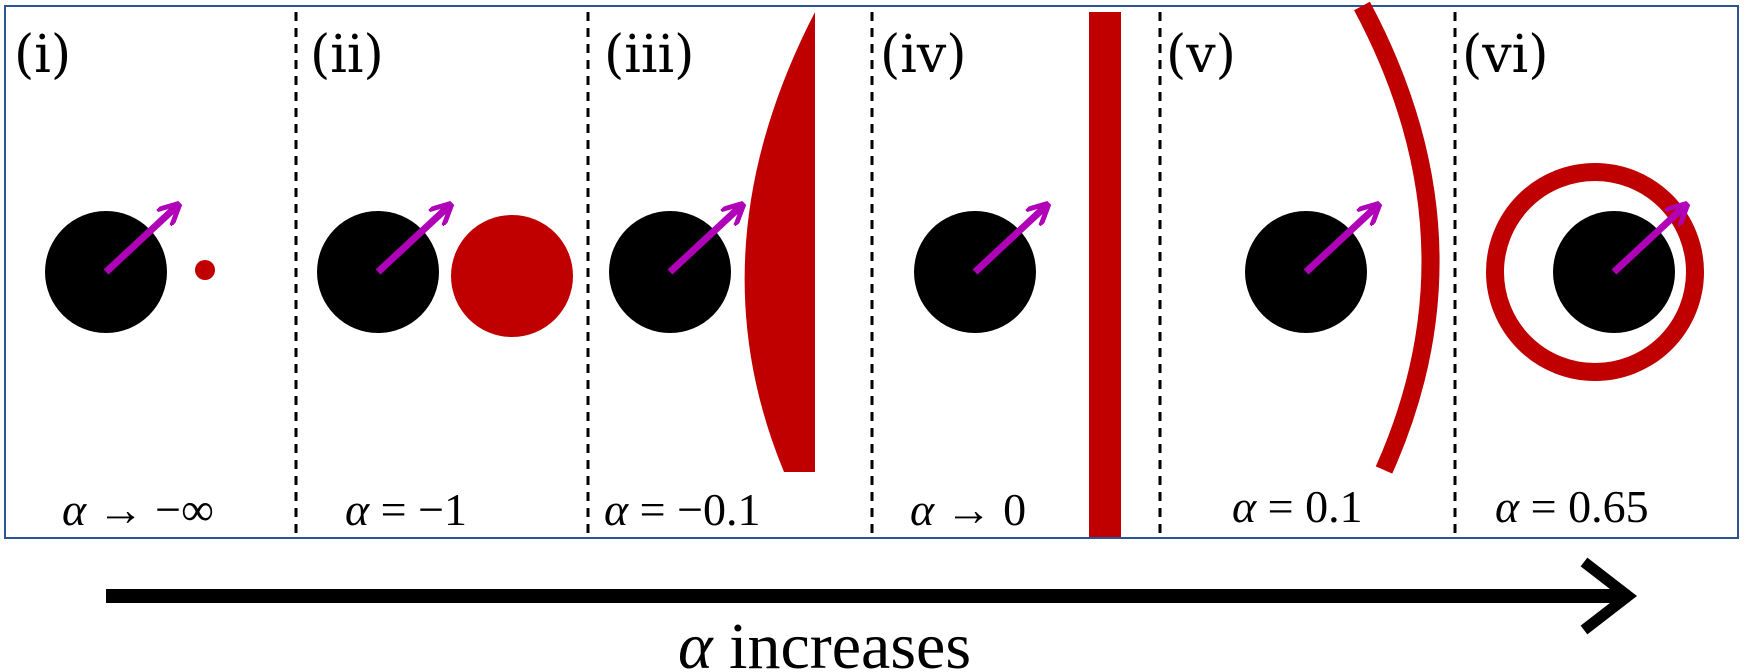  I want to click on panel-label: (v), so click(1201, 55).